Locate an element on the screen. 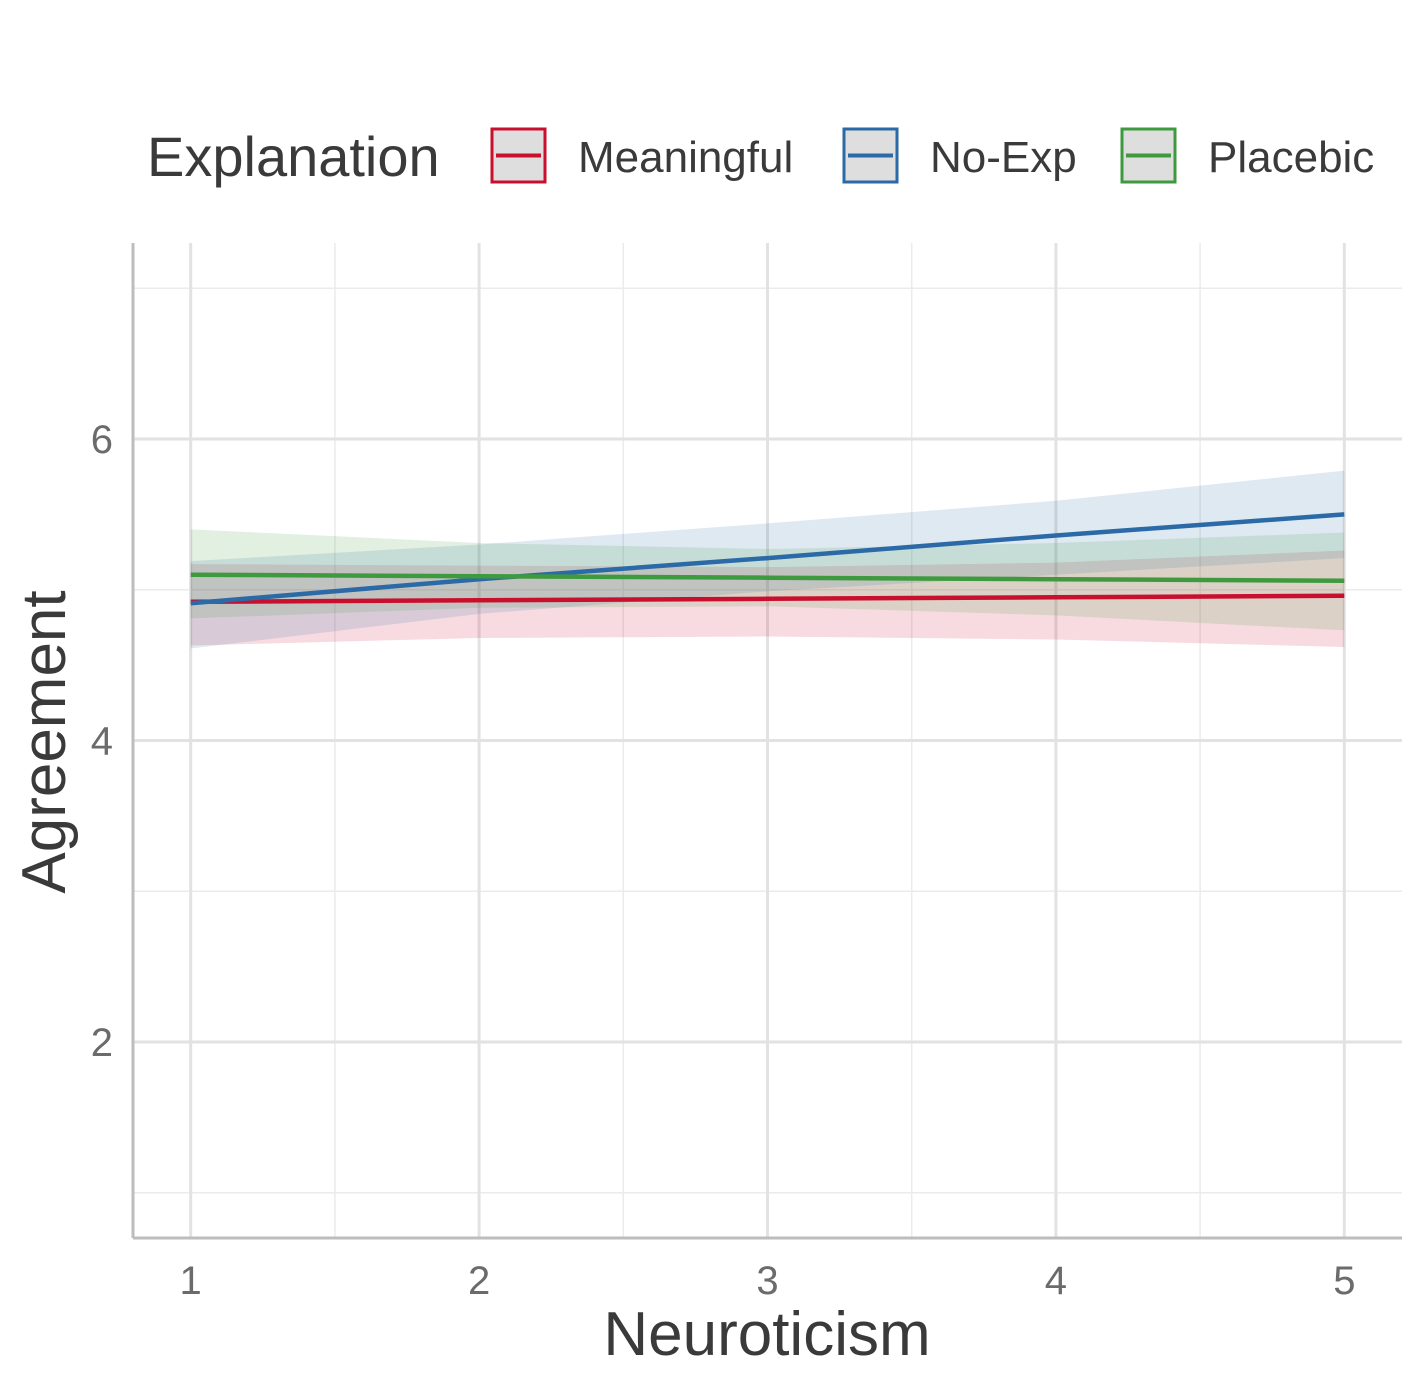 Image resolution: width=1422 pixels, height=1390 pixels. series-lines is located at coordinates (767, 559).